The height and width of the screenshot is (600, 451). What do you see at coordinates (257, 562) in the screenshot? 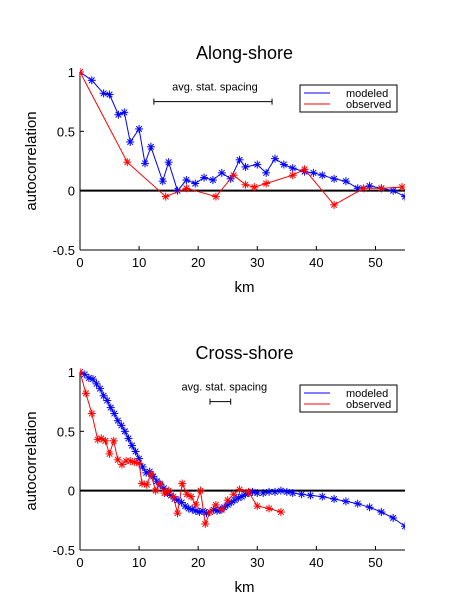
I see `x-tick-label: 30` at bounding box center [257, 562].